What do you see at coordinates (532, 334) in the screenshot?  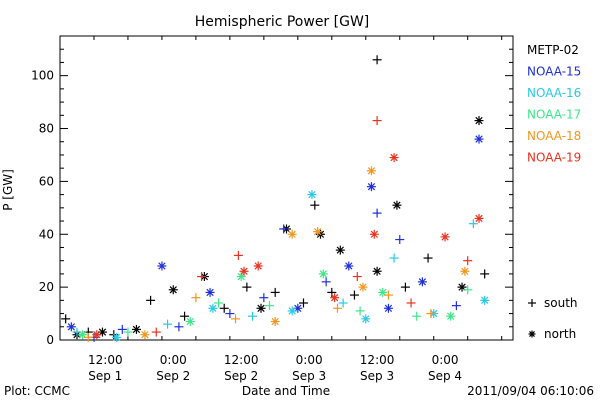 I see `legend-north-marker` at bounding box center [532, 334].